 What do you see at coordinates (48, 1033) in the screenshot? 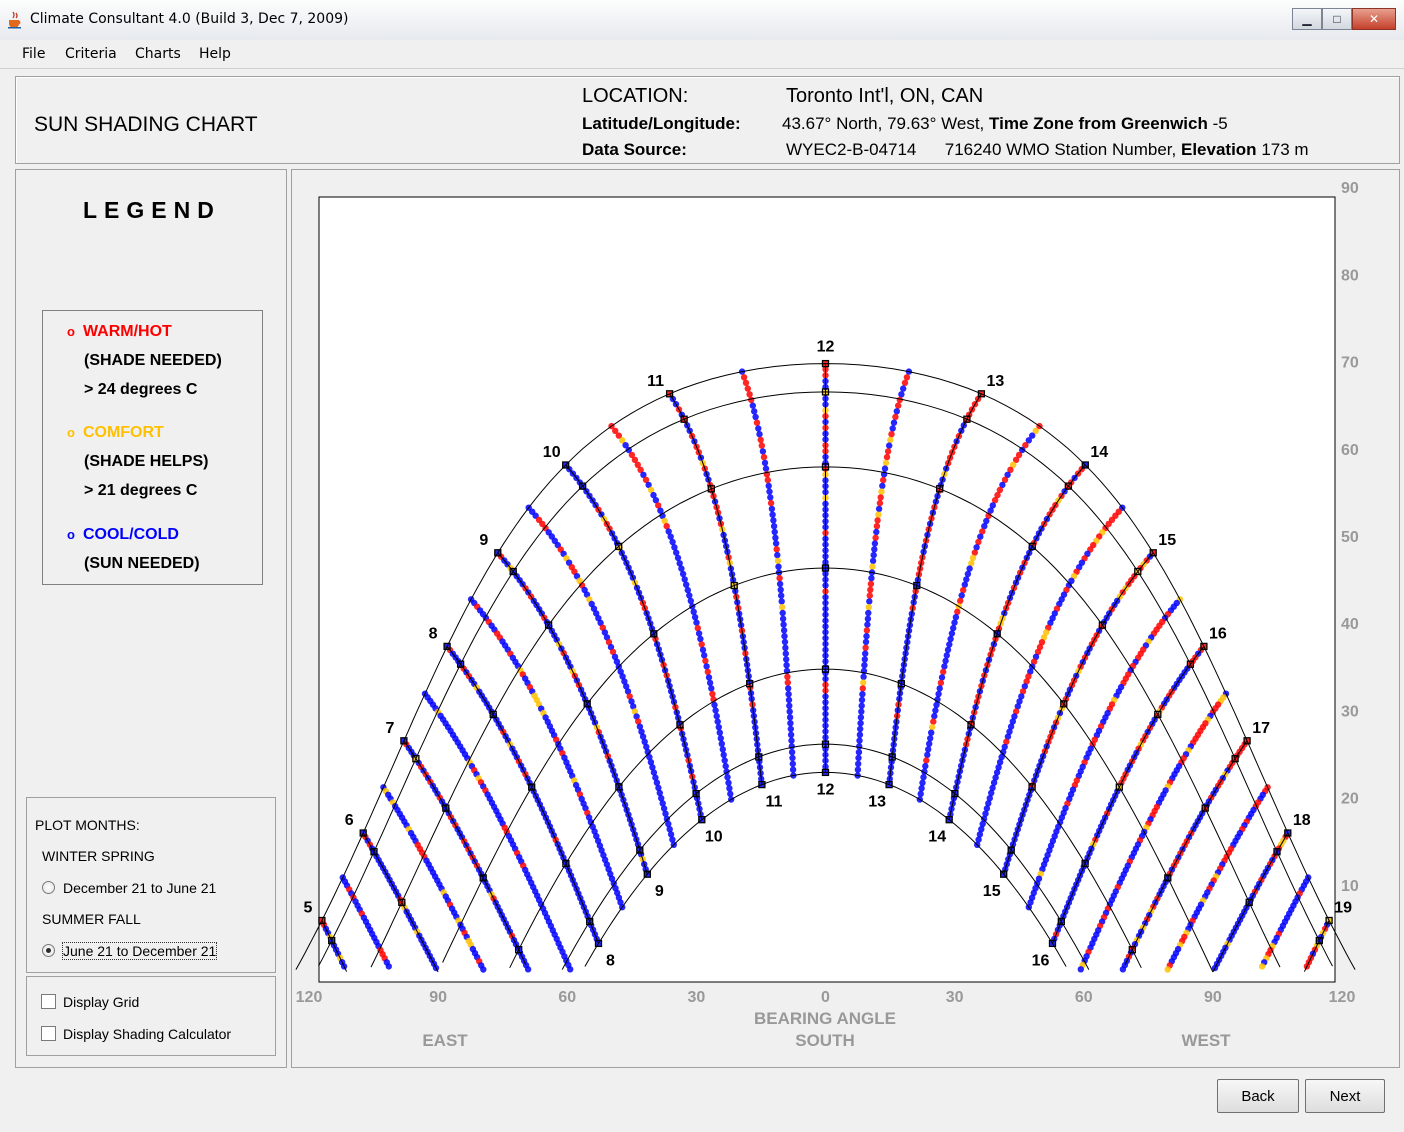
I see `display-shading-checkbox` at bounding box center [48, 1033].